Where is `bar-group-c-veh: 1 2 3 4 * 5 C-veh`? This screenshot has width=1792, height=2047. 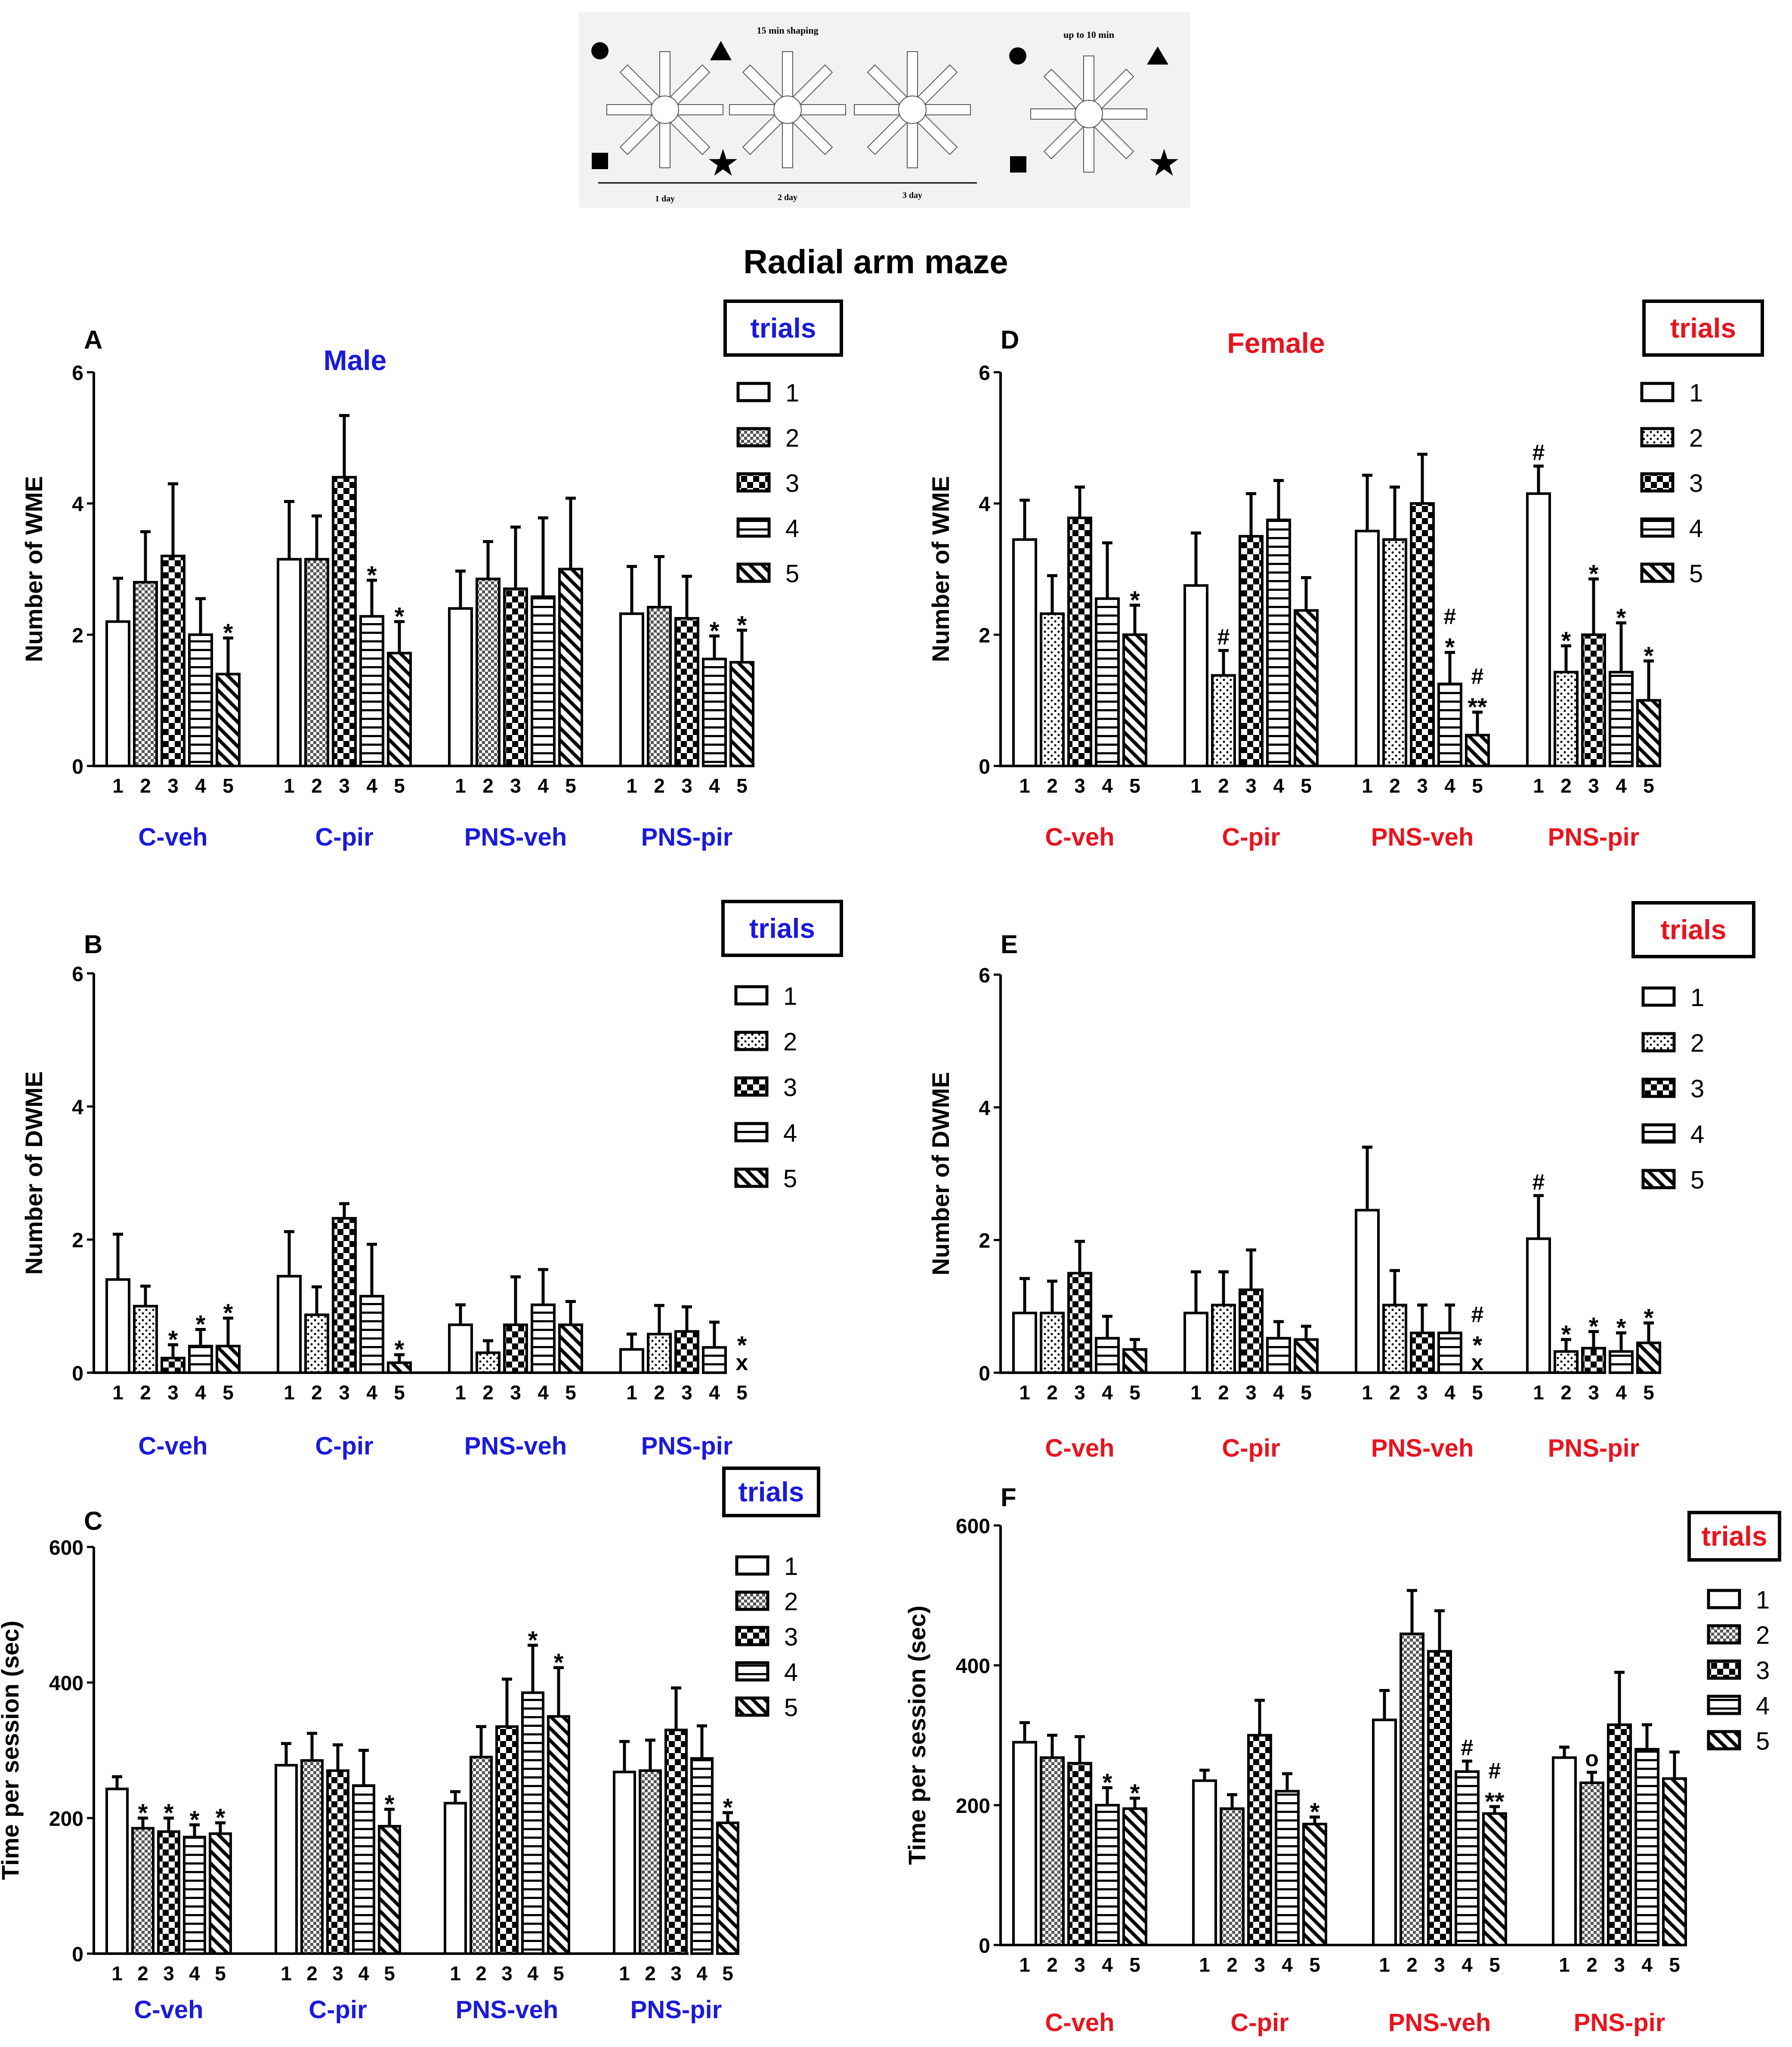
bar-group-c-veh: 1 2 3 4 * 5 C-veh is located at coordinates (1079, 668).